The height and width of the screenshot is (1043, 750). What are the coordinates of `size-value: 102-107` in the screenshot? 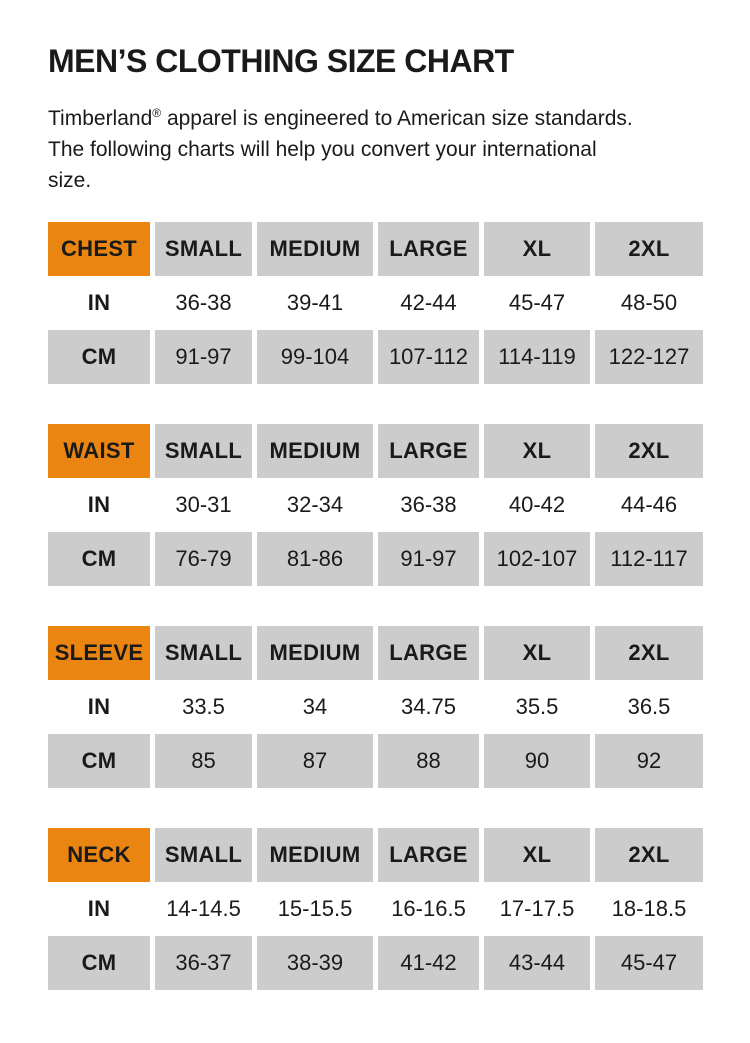 It's located at (537, 559).